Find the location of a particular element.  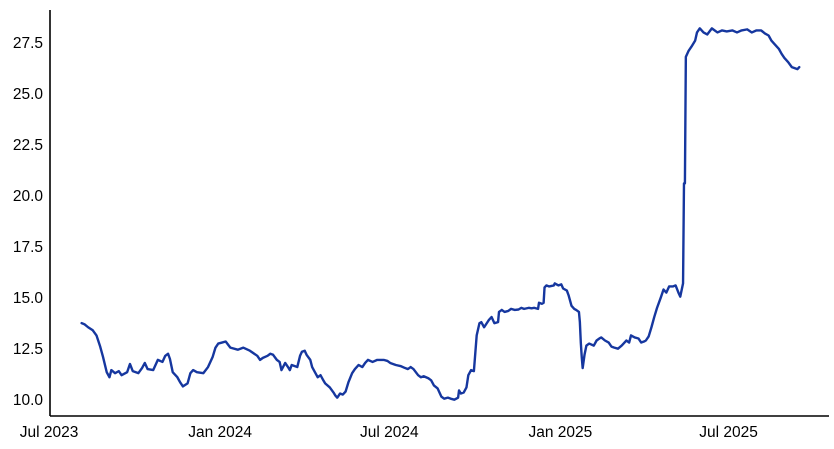

y-tick-label: 25.0 is located at coordinates (28, 94).